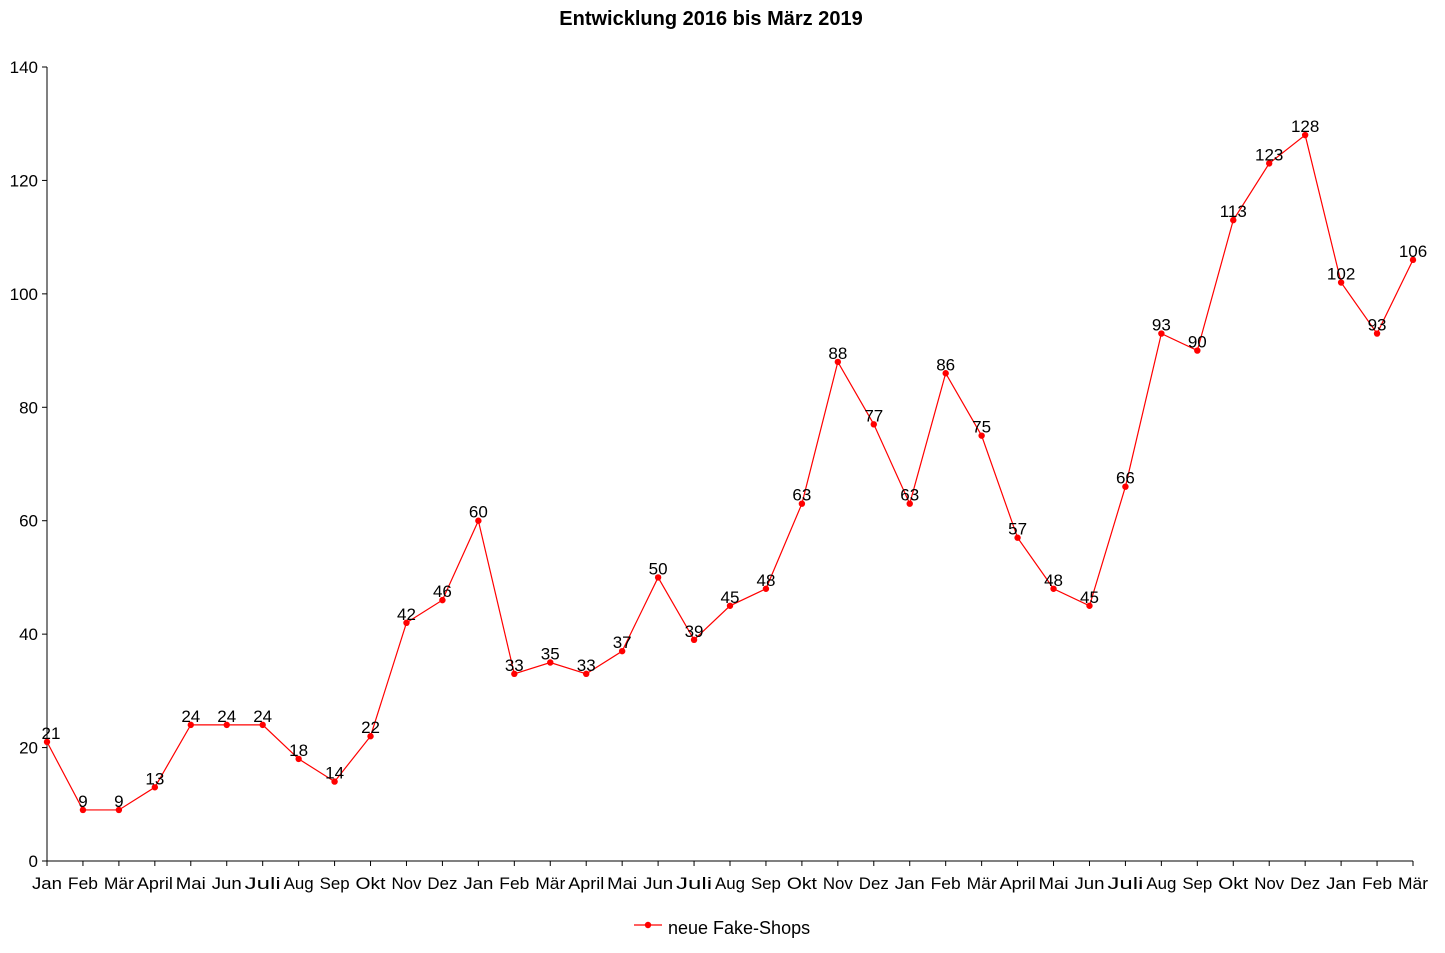 This screenshot has width=1445, height=953. Describe the element at coordinates (1161, 883) in the screenshot. I see `x-tick-label: Aug` at that location.